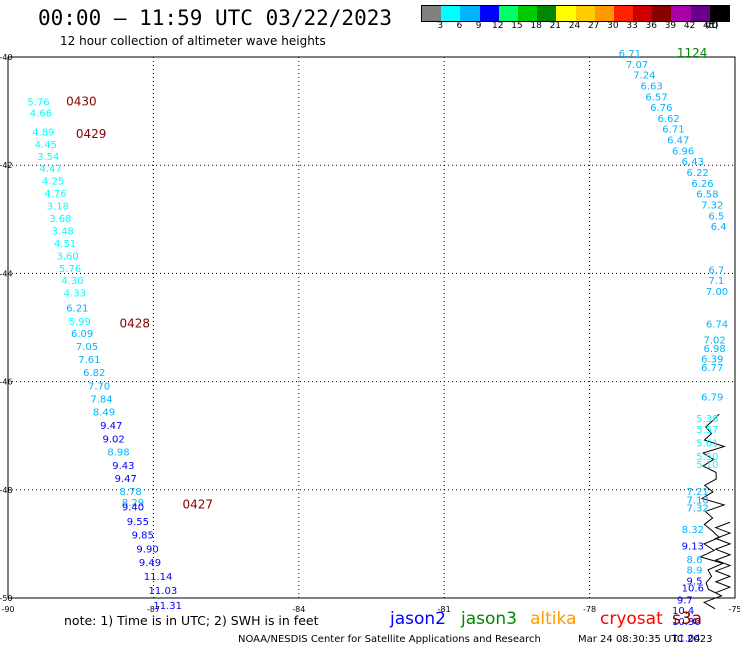  Describe the element at coordinates (712, 26) in the screenshot. I see `scale-label: 70` at that location.